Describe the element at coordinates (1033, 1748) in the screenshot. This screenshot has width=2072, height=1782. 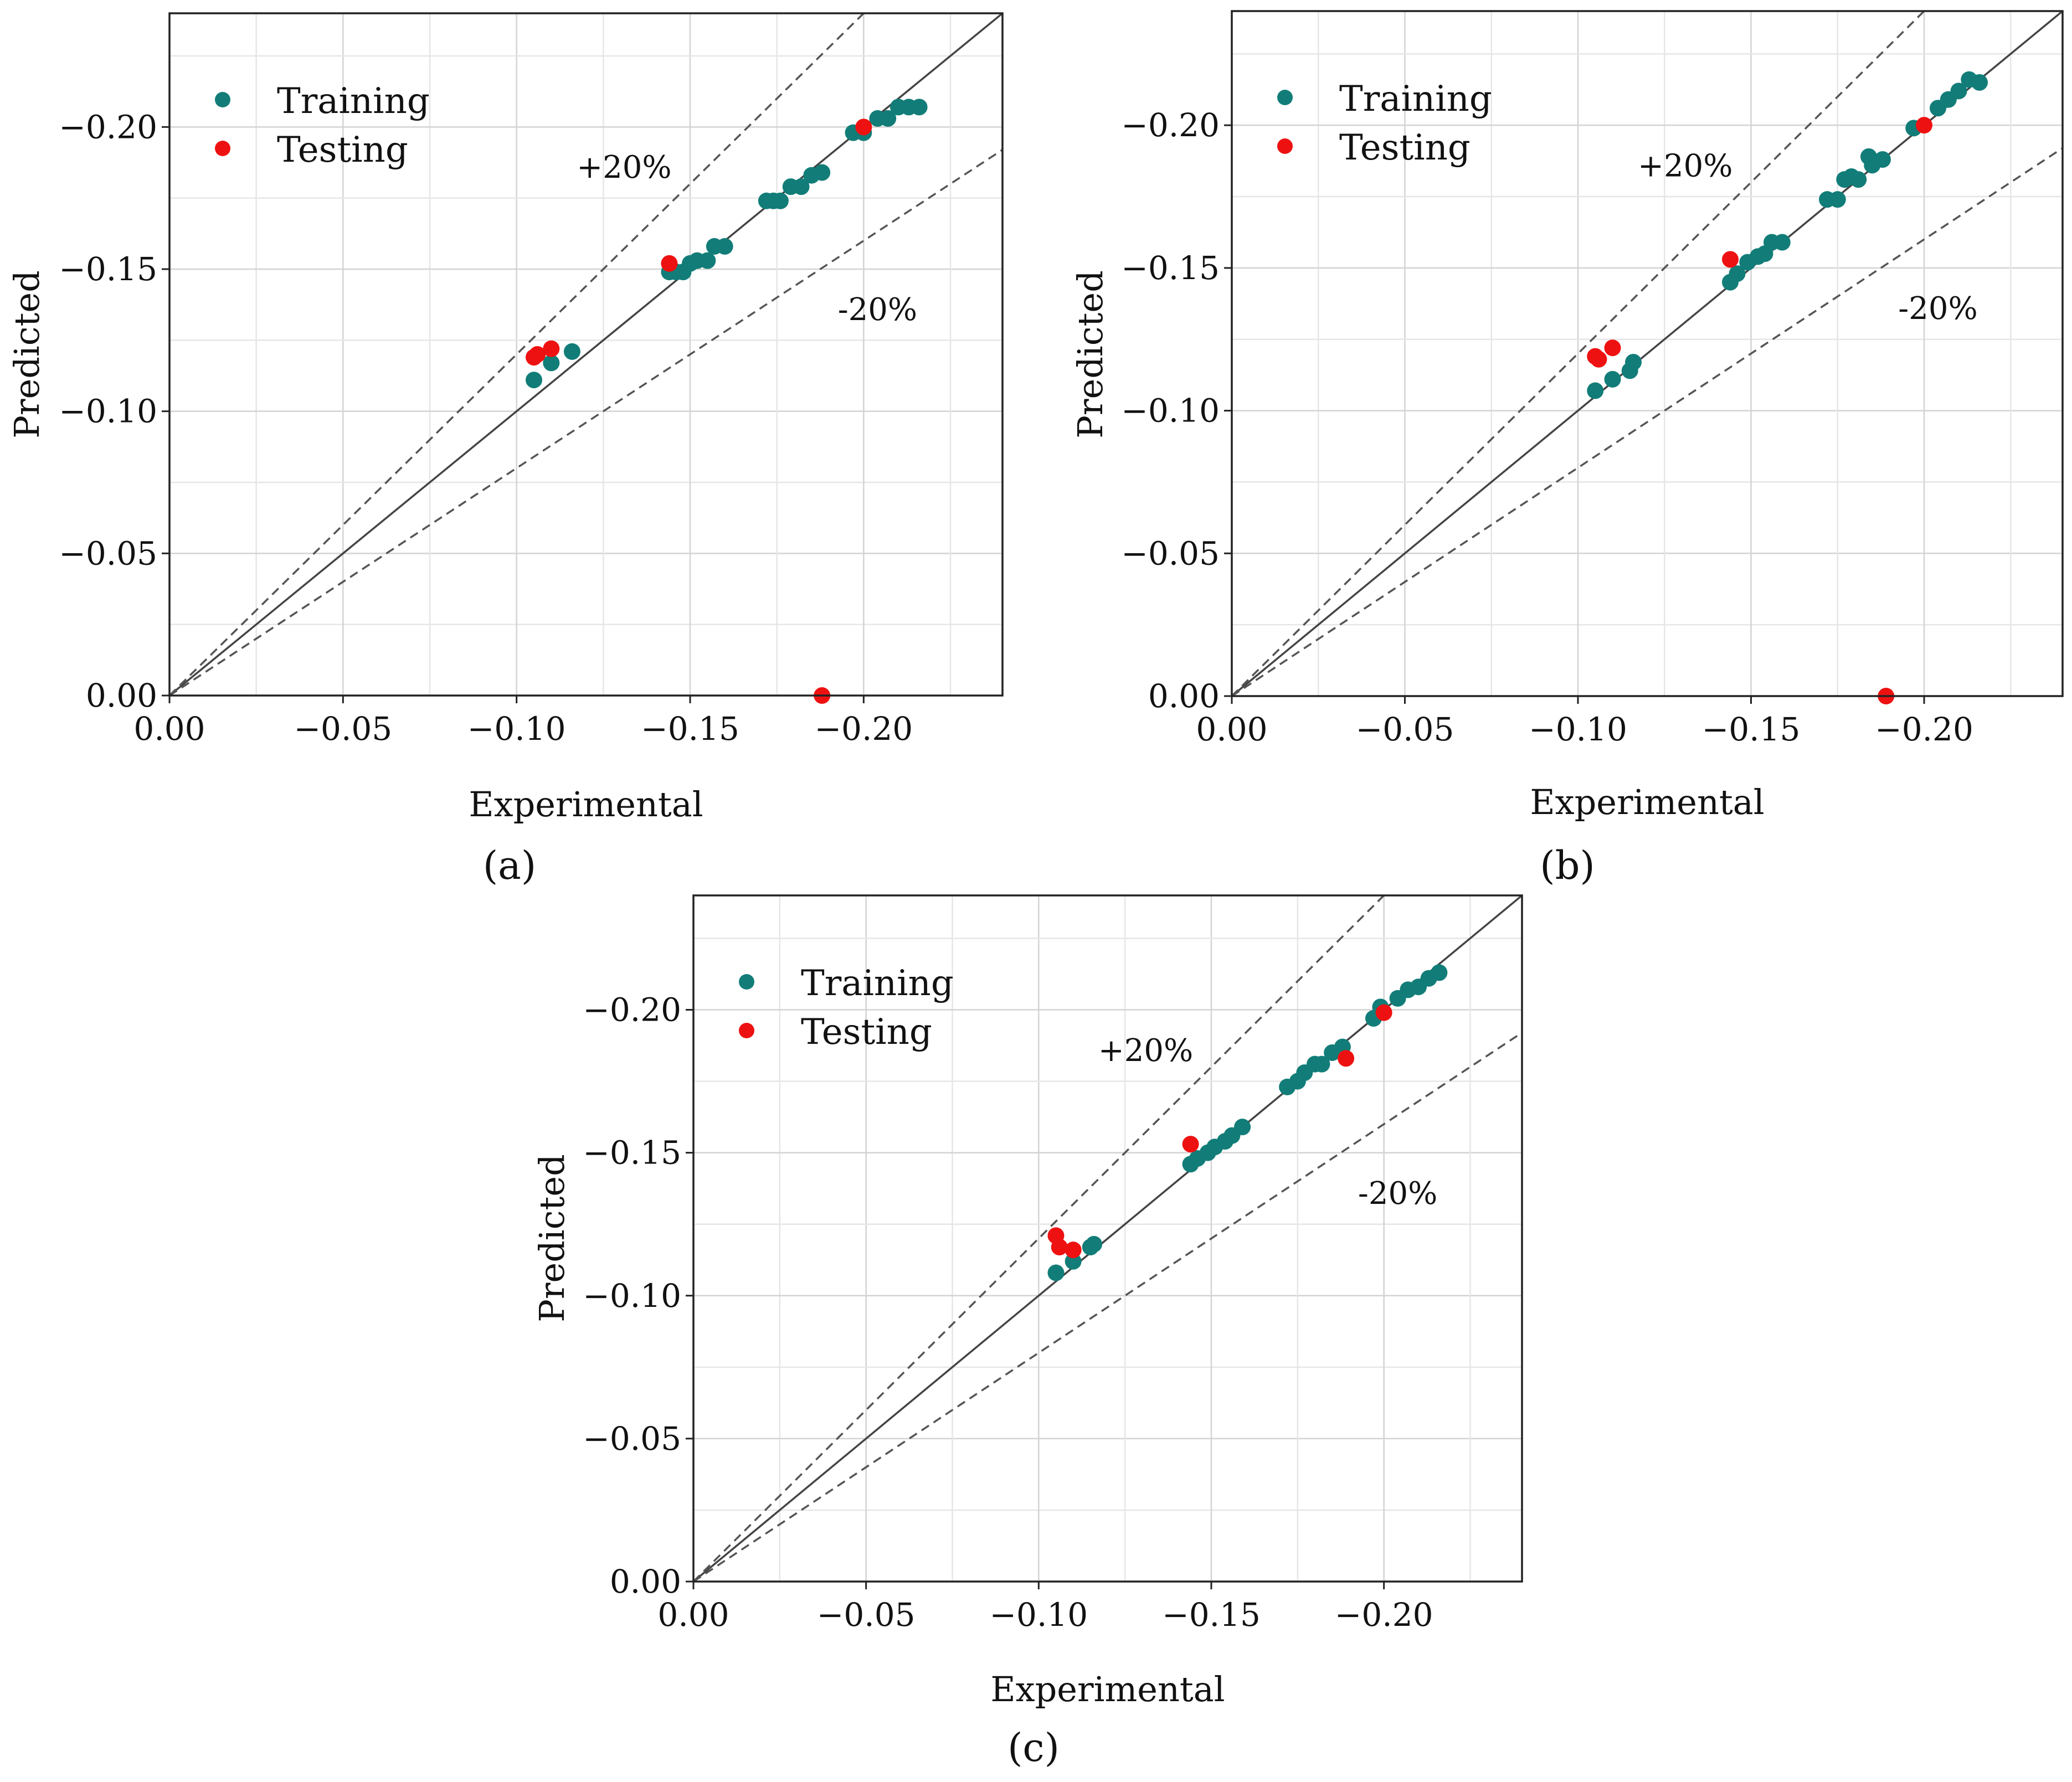
I see `panel-label: (c)` at that location.